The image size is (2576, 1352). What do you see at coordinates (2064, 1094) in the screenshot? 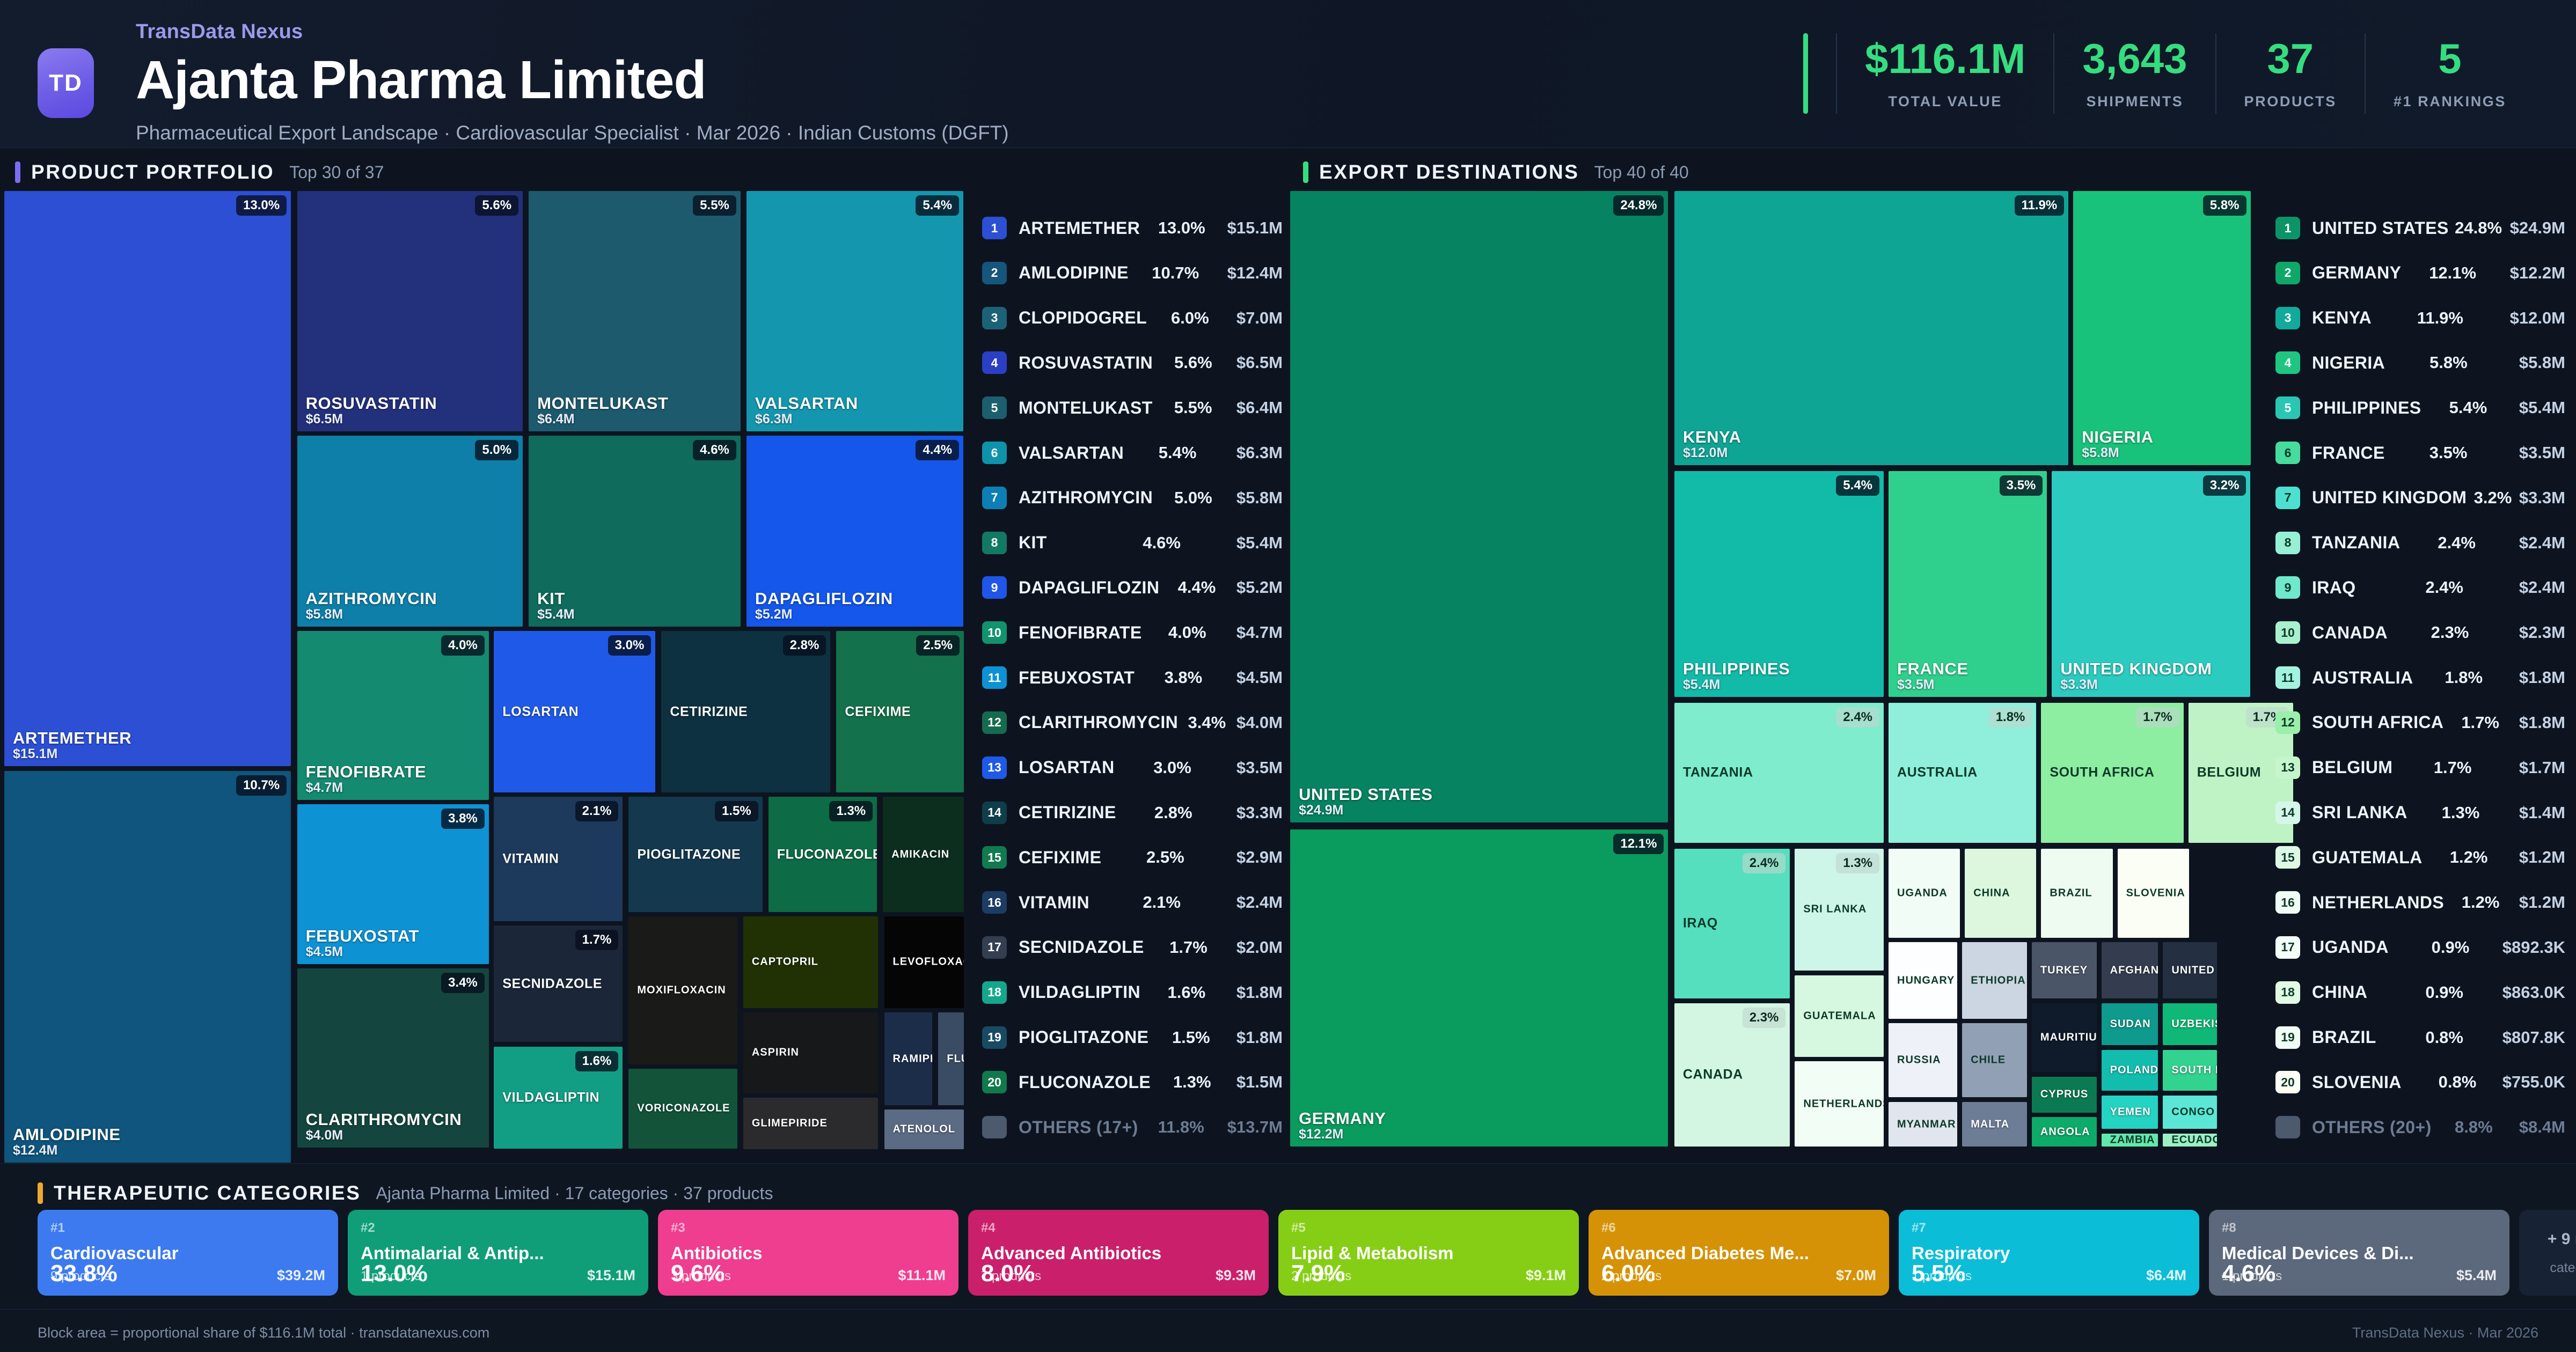
I see `treemap-tile: CYPRUS` at bounding box center [2064, 1094].